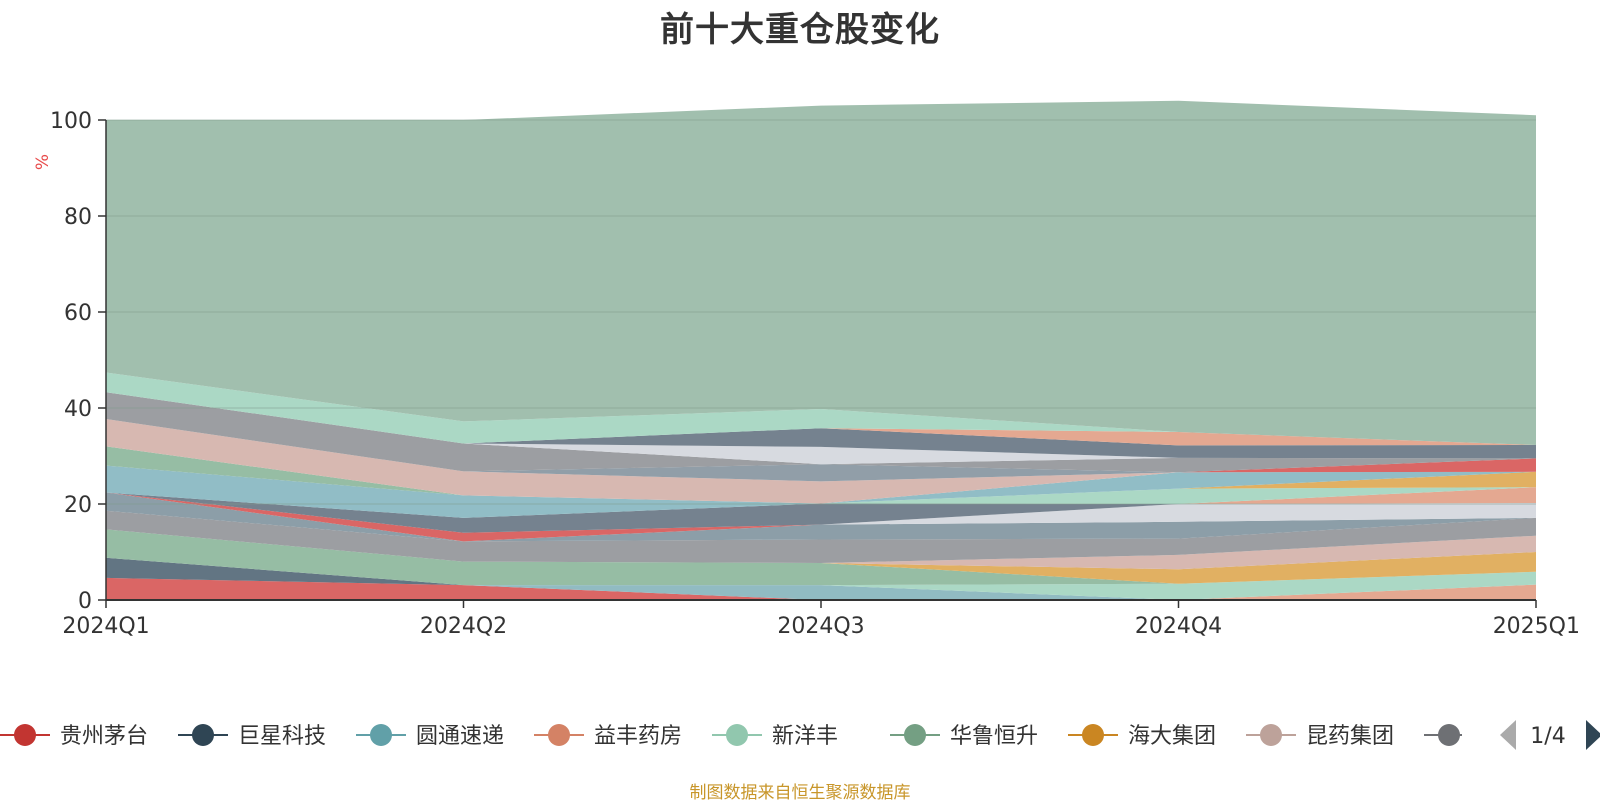 The image size is (1600, 803). Describe the element at coordinates (71, 121) in the screenshot. I see `y-tick-label: 100` at that location.